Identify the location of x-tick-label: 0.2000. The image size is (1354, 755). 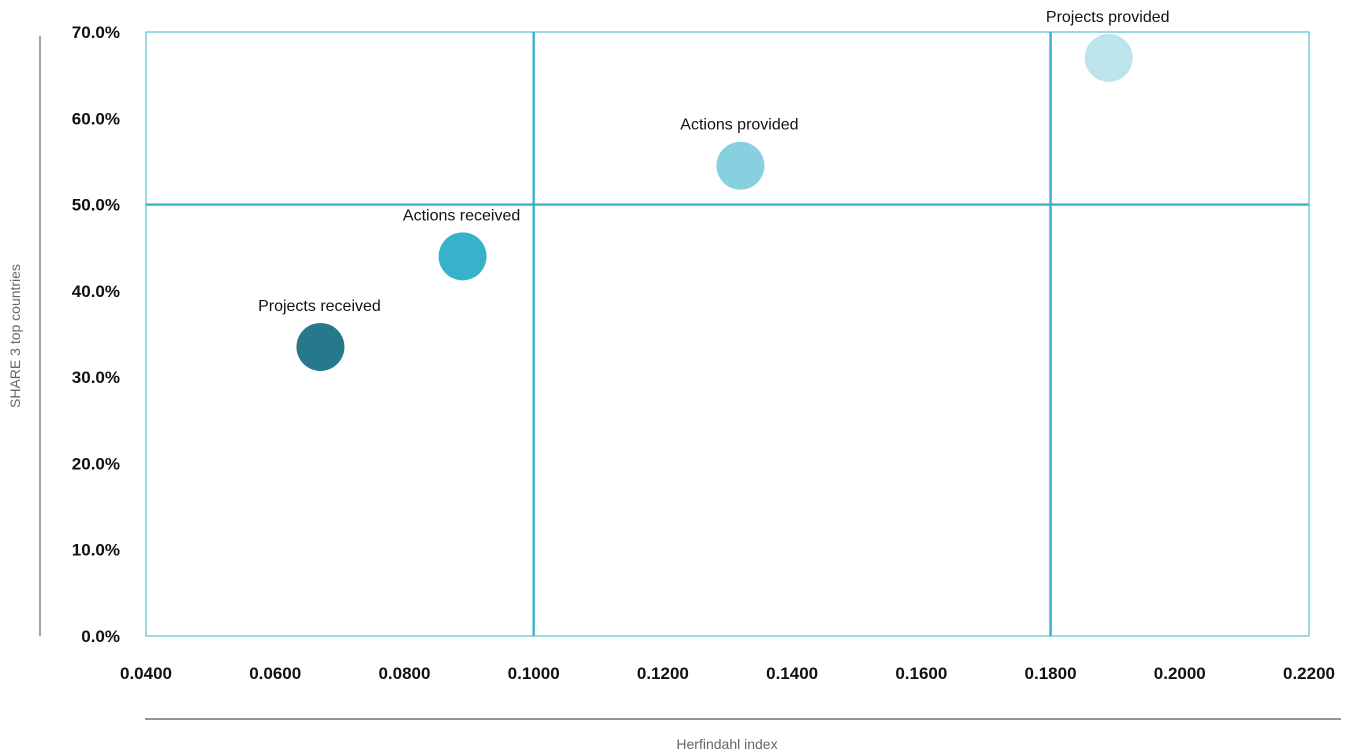
(1180, 673).